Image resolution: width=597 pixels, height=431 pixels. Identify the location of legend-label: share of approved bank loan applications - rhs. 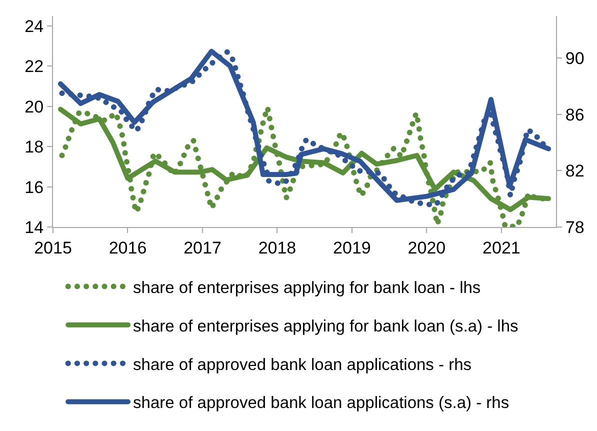
(302, 365).